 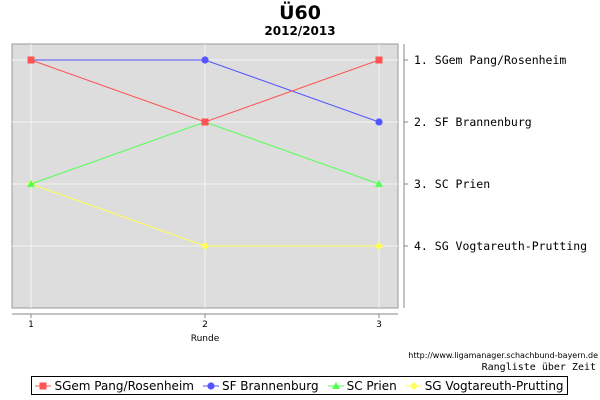 I want to click on legend-item: SG Vogtareuth-Prutting, so click(x=484, y=385).